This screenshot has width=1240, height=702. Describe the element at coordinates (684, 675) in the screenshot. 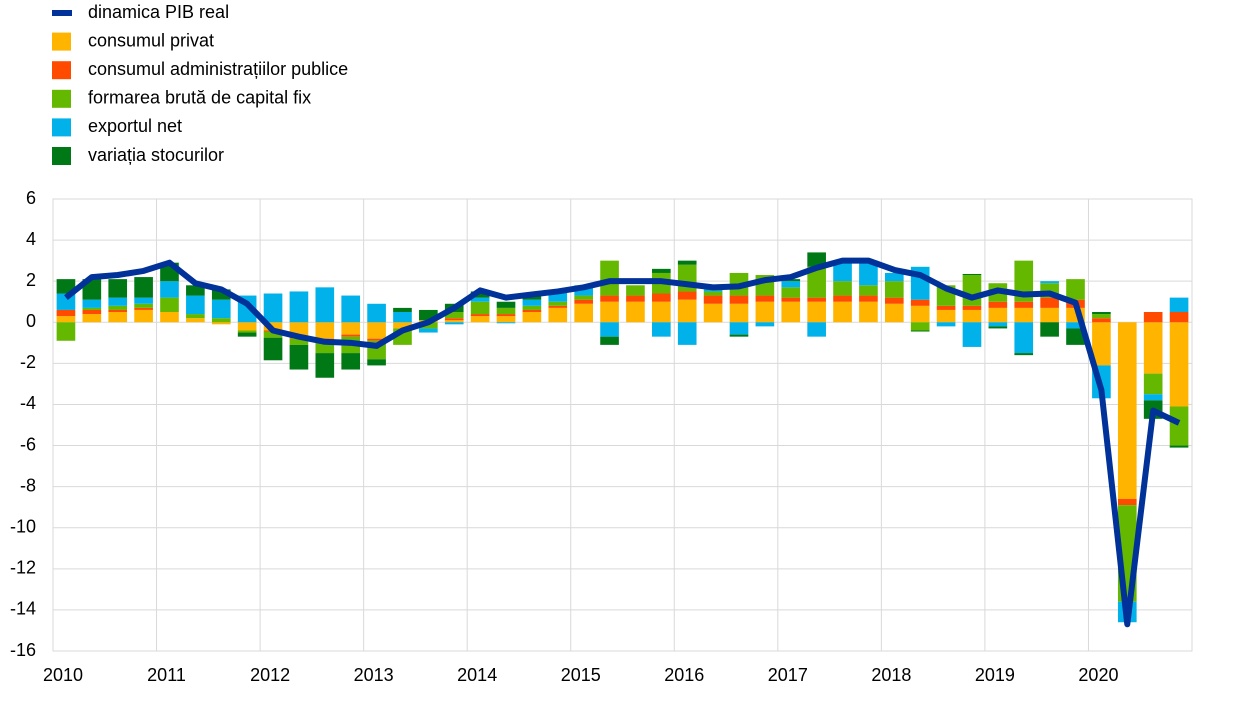

I see `x-tick-label: 2016` at that location.